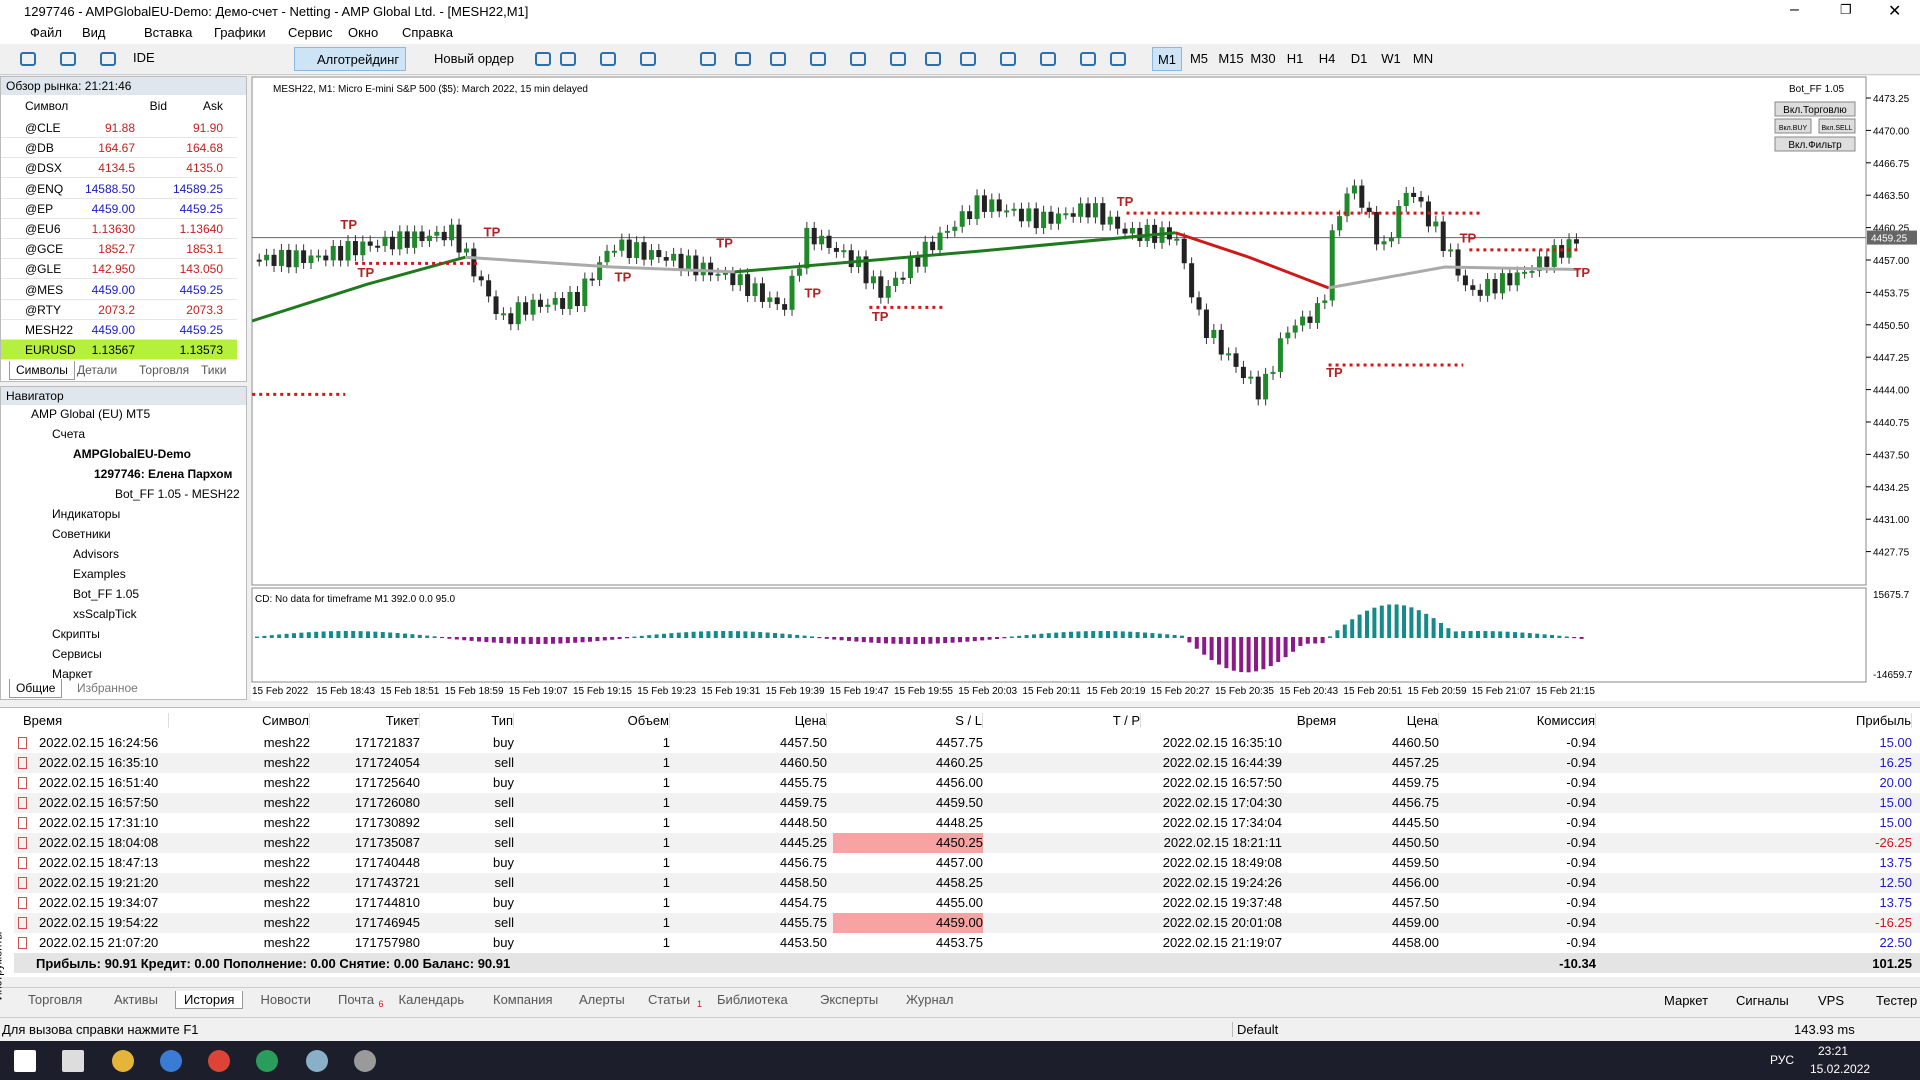 The height and width of the screenshot is (1080, 1920). I want to click on nav-item: Счета, so click(69, 434).